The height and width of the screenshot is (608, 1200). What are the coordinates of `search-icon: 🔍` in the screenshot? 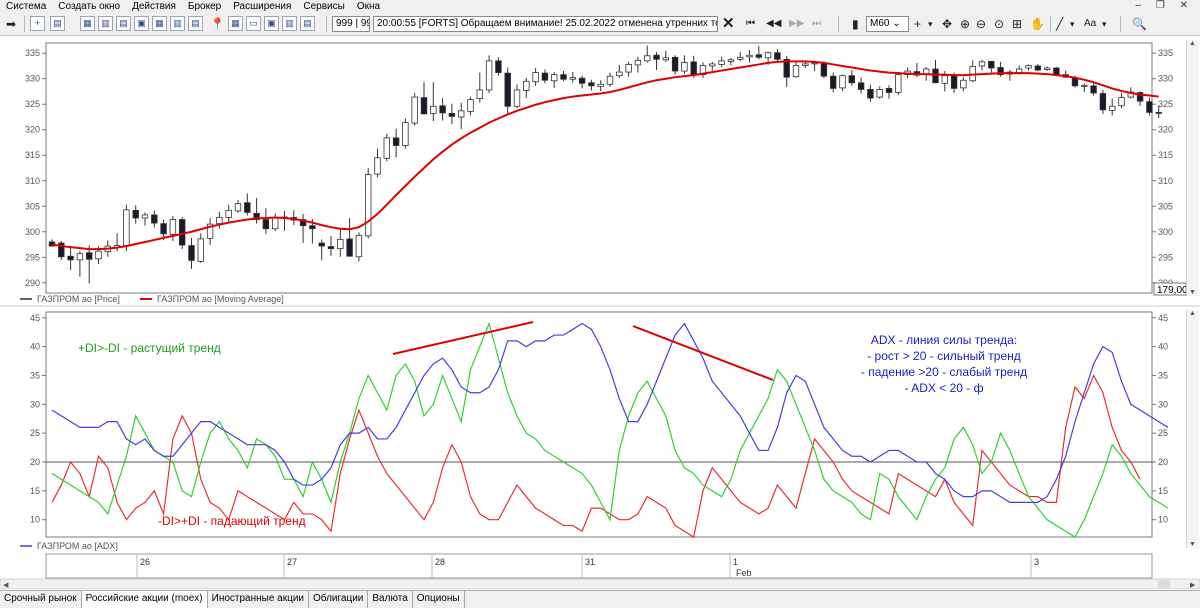 It's located at (1139, 24).